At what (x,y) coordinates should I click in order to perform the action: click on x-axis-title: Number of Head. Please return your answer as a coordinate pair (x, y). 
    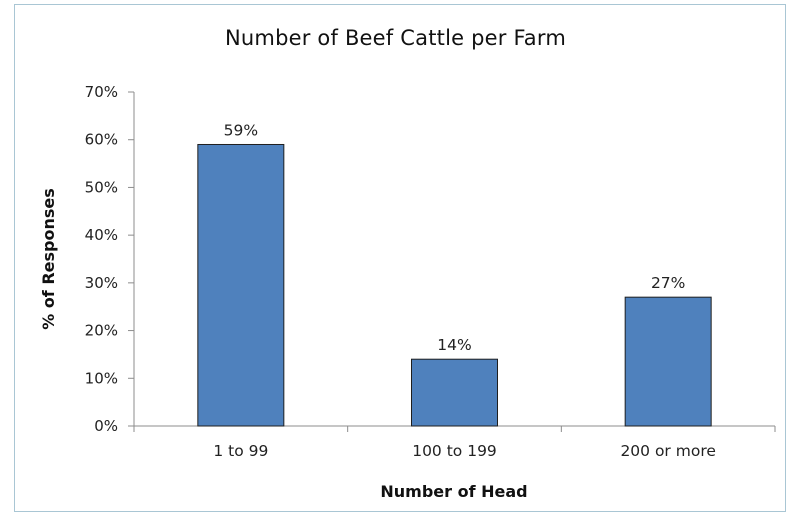
    Looking at the image, I should click on (453, 491).